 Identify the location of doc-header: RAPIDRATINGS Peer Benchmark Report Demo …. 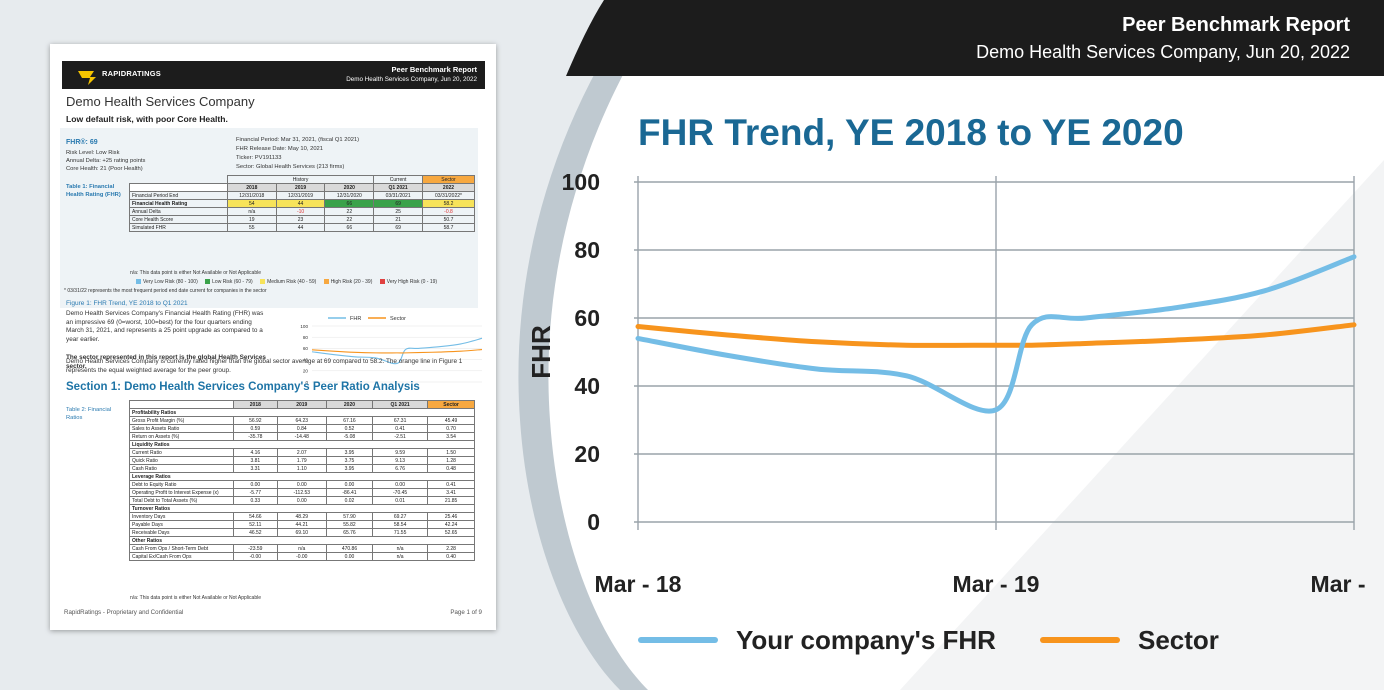
(273, 75).